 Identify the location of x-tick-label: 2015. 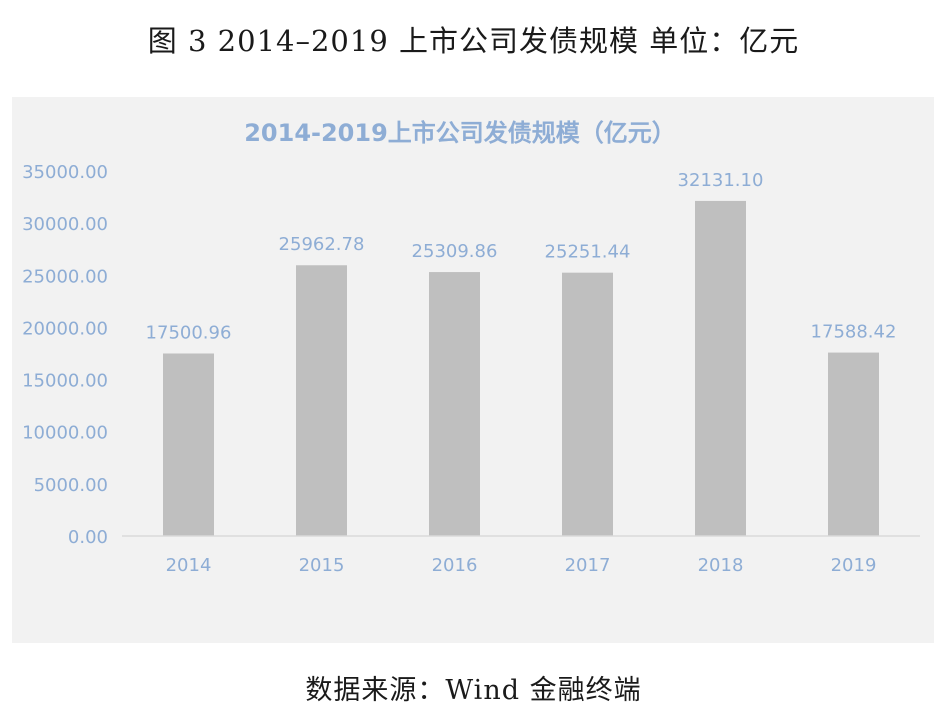
(322, 565).